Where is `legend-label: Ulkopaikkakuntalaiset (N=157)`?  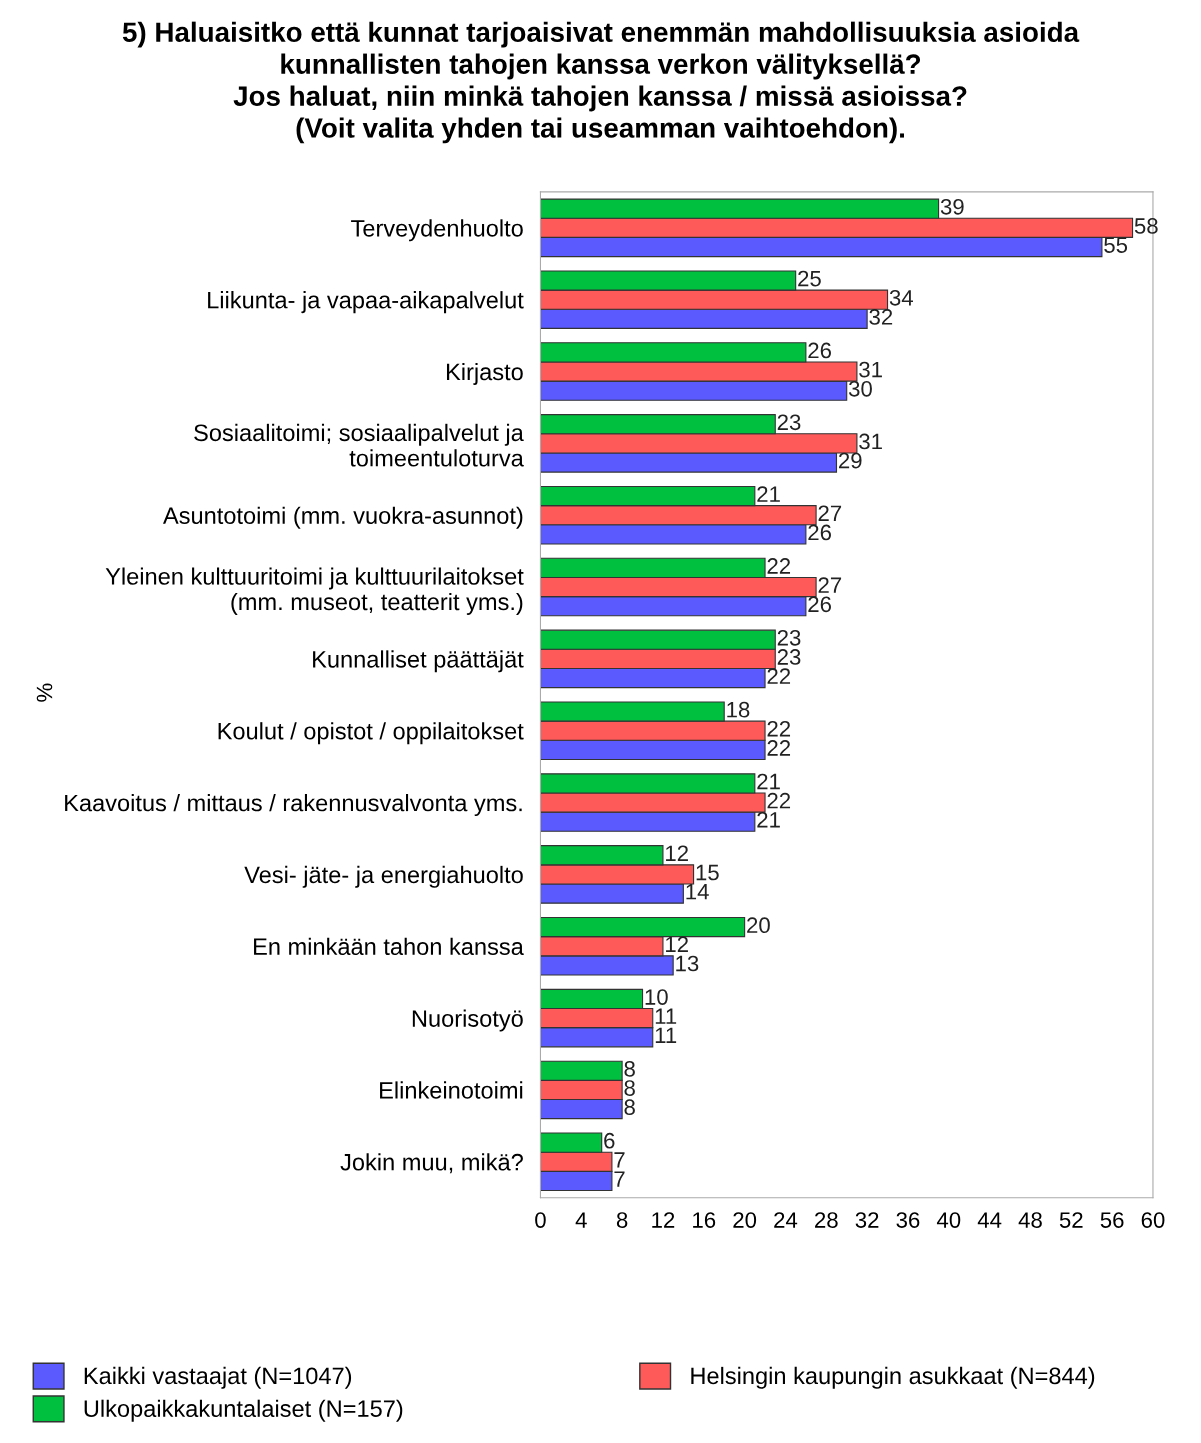
legend-label: Ulkopaikkakuntalaiset (N=157) is located at coordinates (243, 1410).